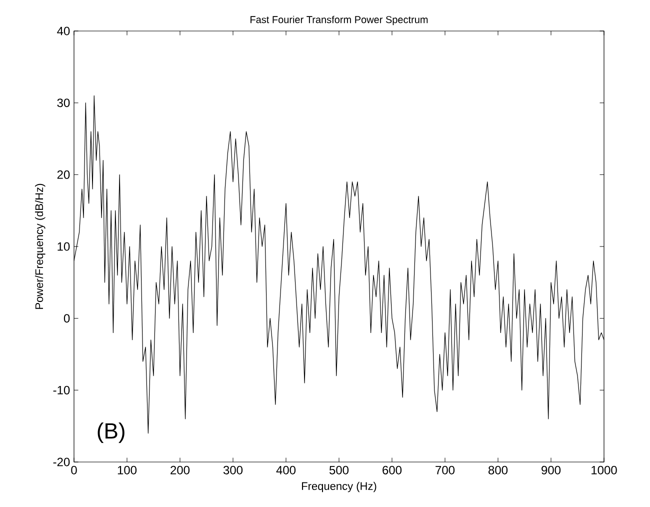  I want to click on y-tick-label: 30, so click(63, 103).